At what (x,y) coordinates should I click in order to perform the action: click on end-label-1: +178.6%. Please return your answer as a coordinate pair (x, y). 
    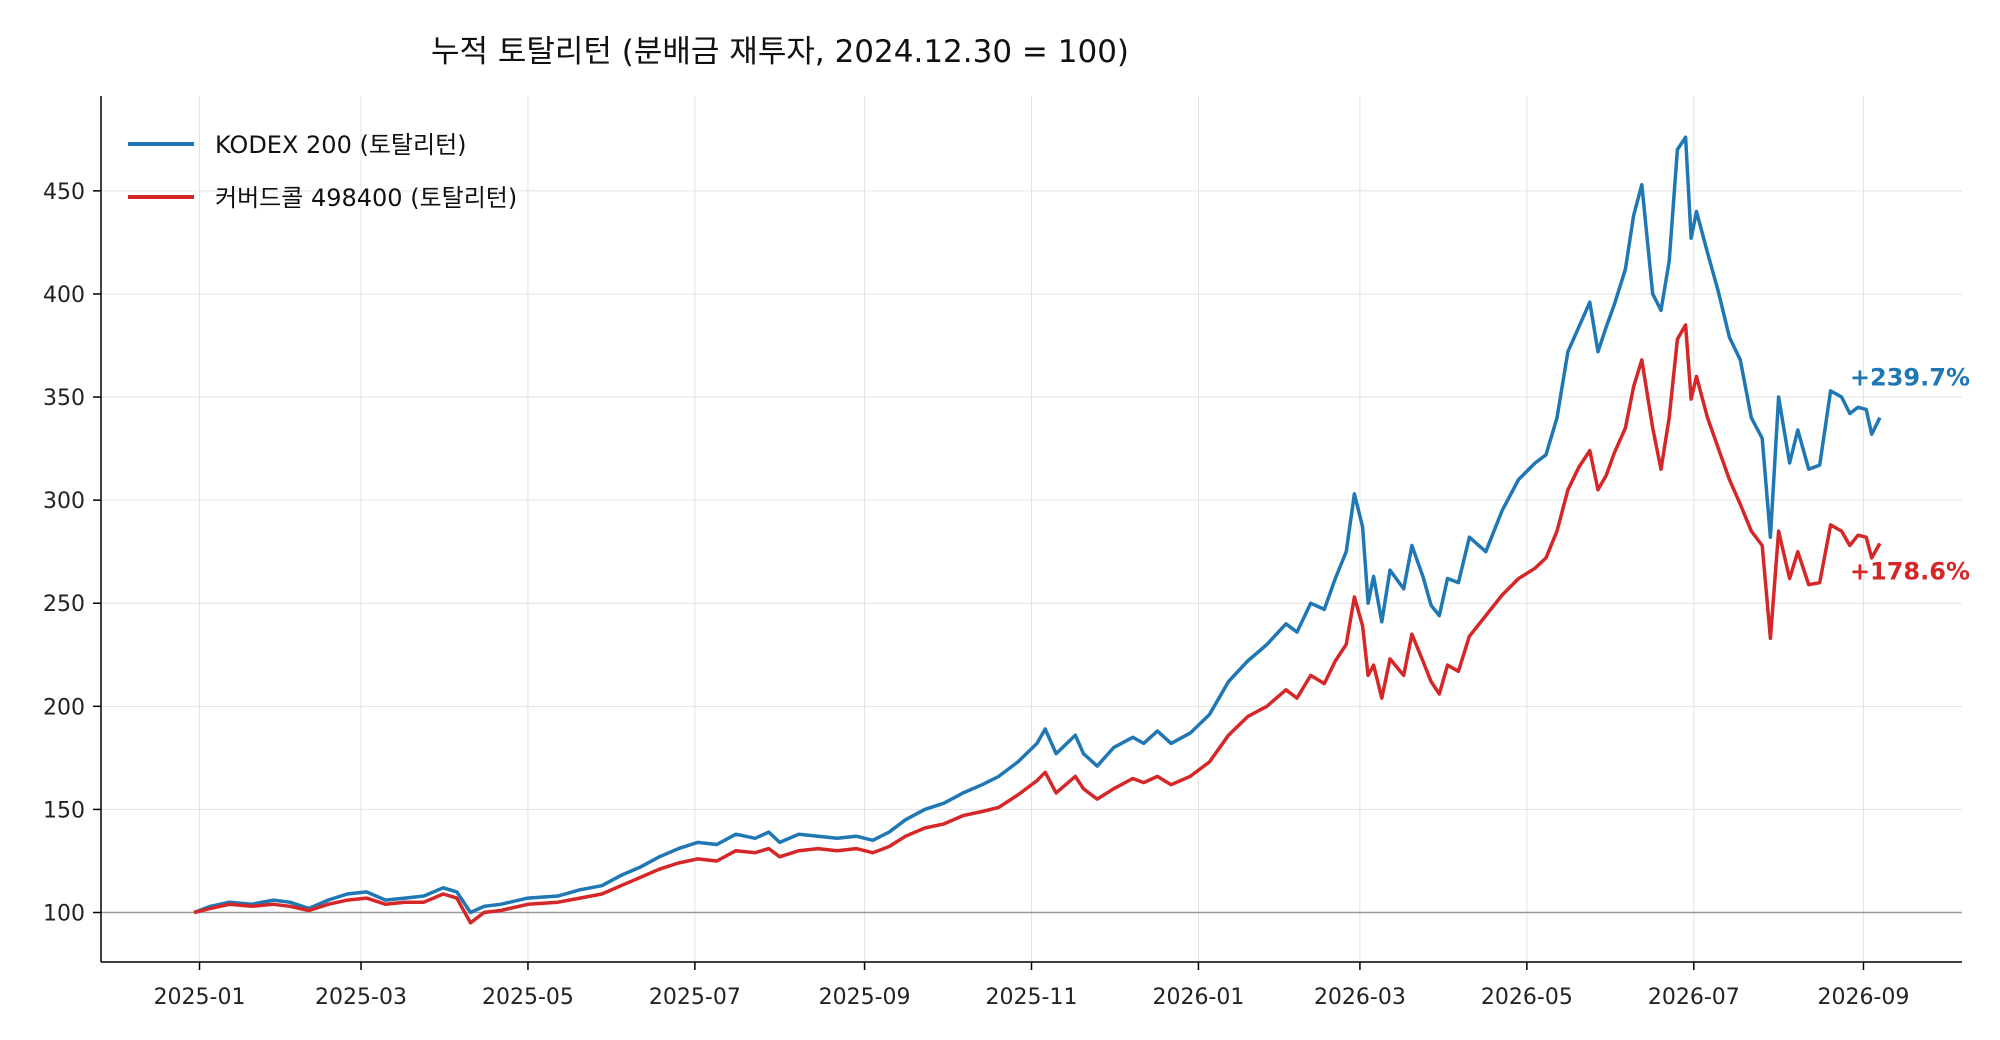
    Looking at the image, I should click on (1910, 571).